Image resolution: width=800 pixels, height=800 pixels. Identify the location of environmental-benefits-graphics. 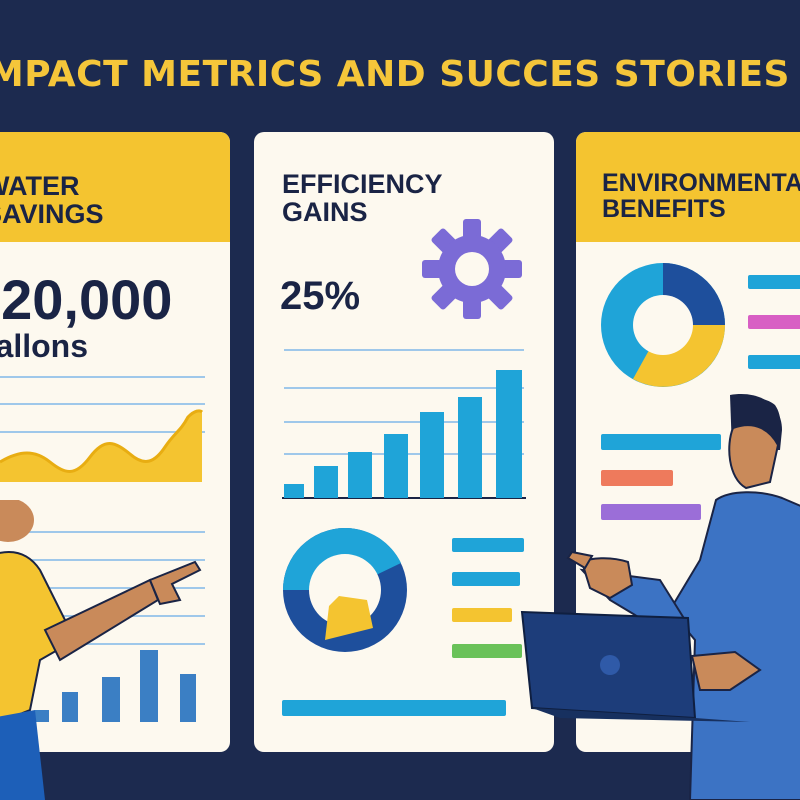
(700, 391).